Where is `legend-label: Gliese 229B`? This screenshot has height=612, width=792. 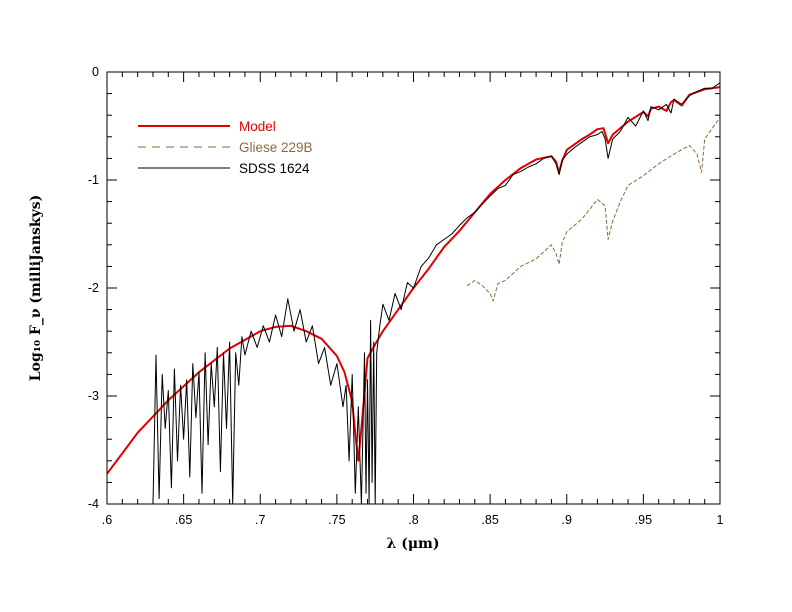 legend-label: Gliese 229B is located at coordinates (276, 147).